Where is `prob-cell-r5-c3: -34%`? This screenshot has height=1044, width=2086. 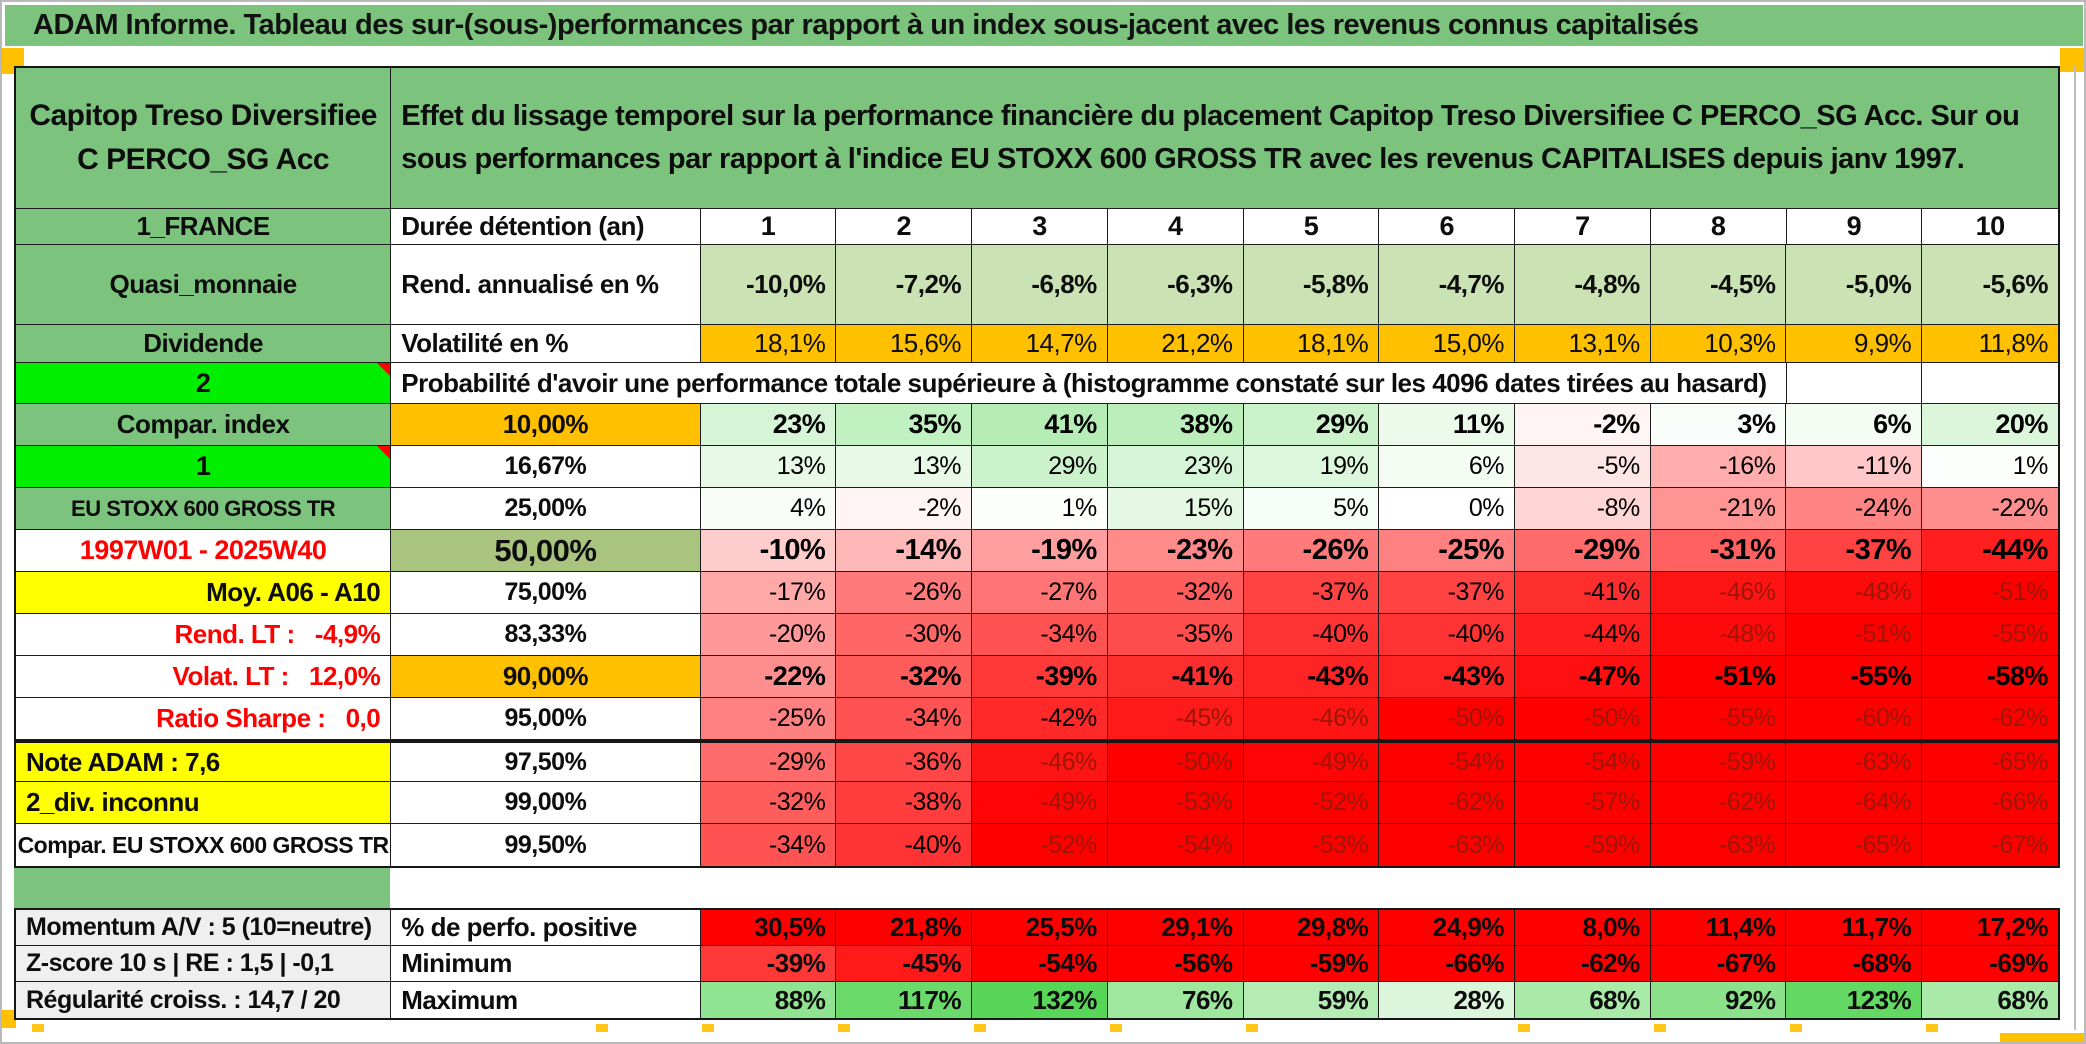
prob-cell-r5-c3: -34% is located at coordinates (1040, 634).